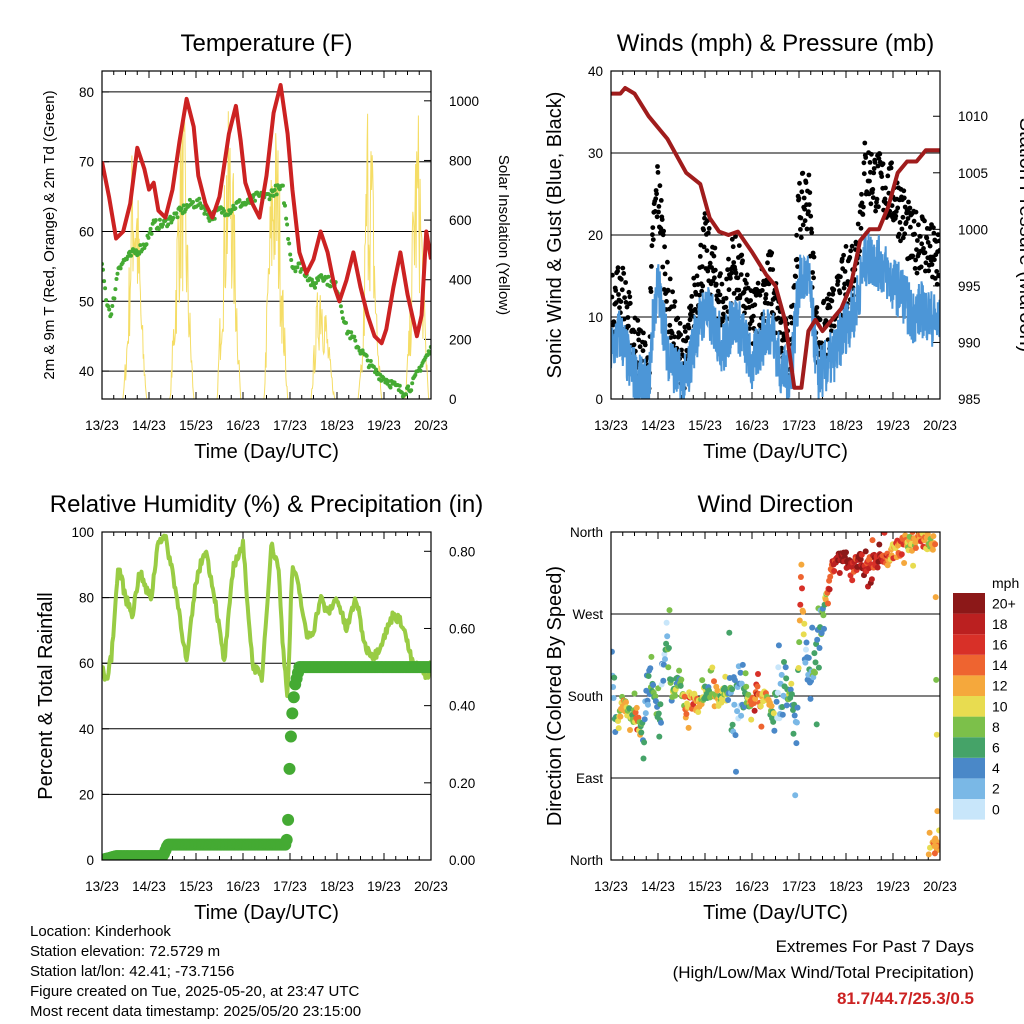 This screenshot has width=1024, height=1024. Describe the element at coordinates (1000, 665) in the screenshot. I see `legend-label: 14` at that location.